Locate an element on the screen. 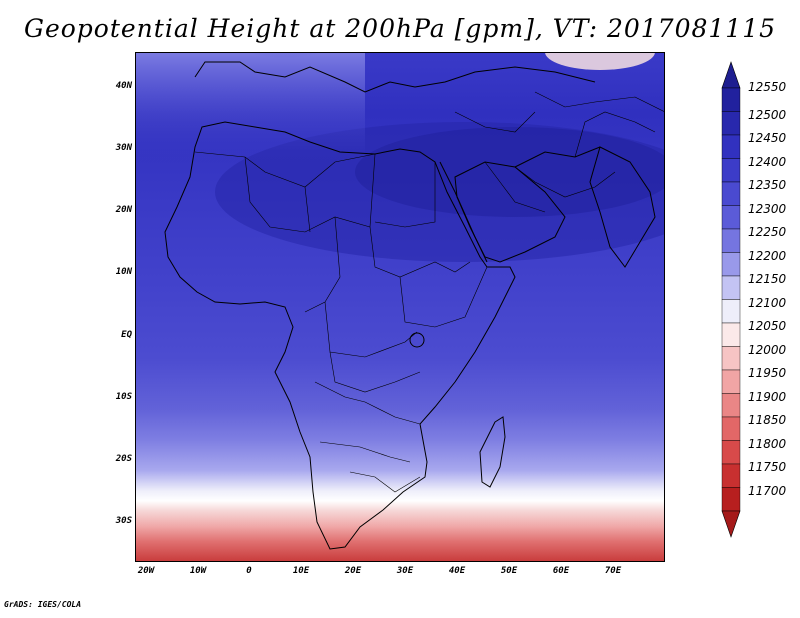 The image size is (800, 618). india is located at coordinates (622, 207).